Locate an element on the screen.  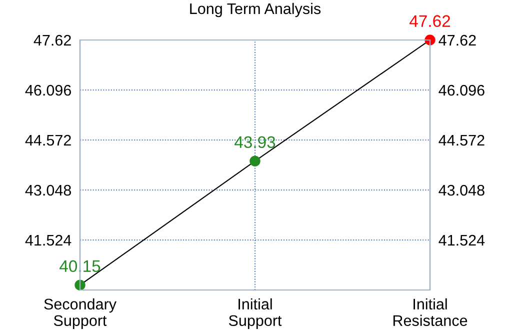
y-tick-label: 41.524 is located at coordinates (48, 240).